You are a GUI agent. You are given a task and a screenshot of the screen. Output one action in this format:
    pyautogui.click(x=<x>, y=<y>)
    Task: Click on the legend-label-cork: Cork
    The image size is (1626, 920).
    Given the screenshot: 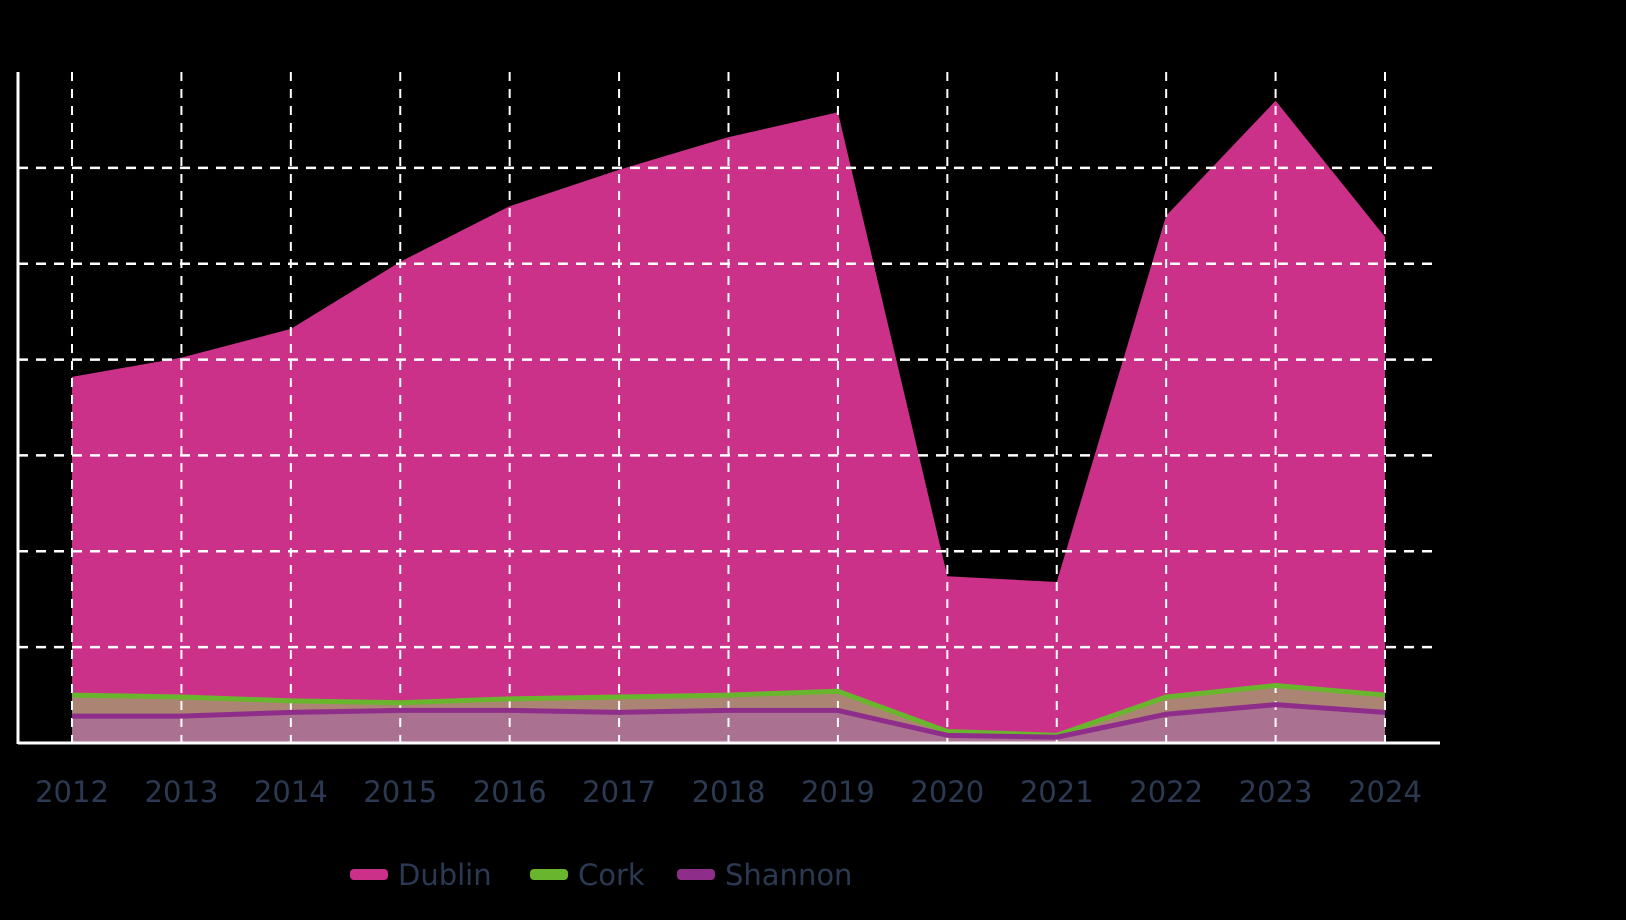 What is the action you would take?
    pyautogui.click(x=611, y=875)
    